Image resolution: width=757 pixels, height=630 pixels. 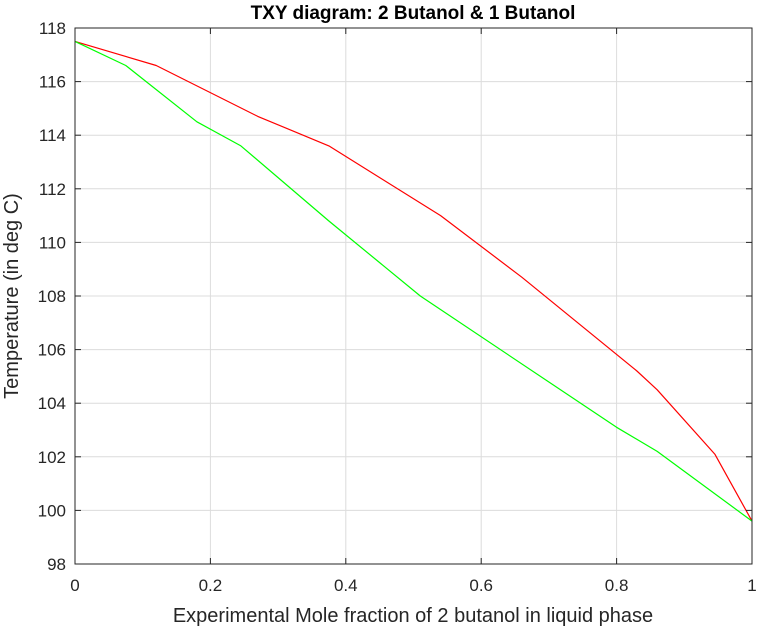 What do you see at coordinates (52, 350) in the screenshot?
I see `y-tick-label: 106` at bounding box center [52, 350].